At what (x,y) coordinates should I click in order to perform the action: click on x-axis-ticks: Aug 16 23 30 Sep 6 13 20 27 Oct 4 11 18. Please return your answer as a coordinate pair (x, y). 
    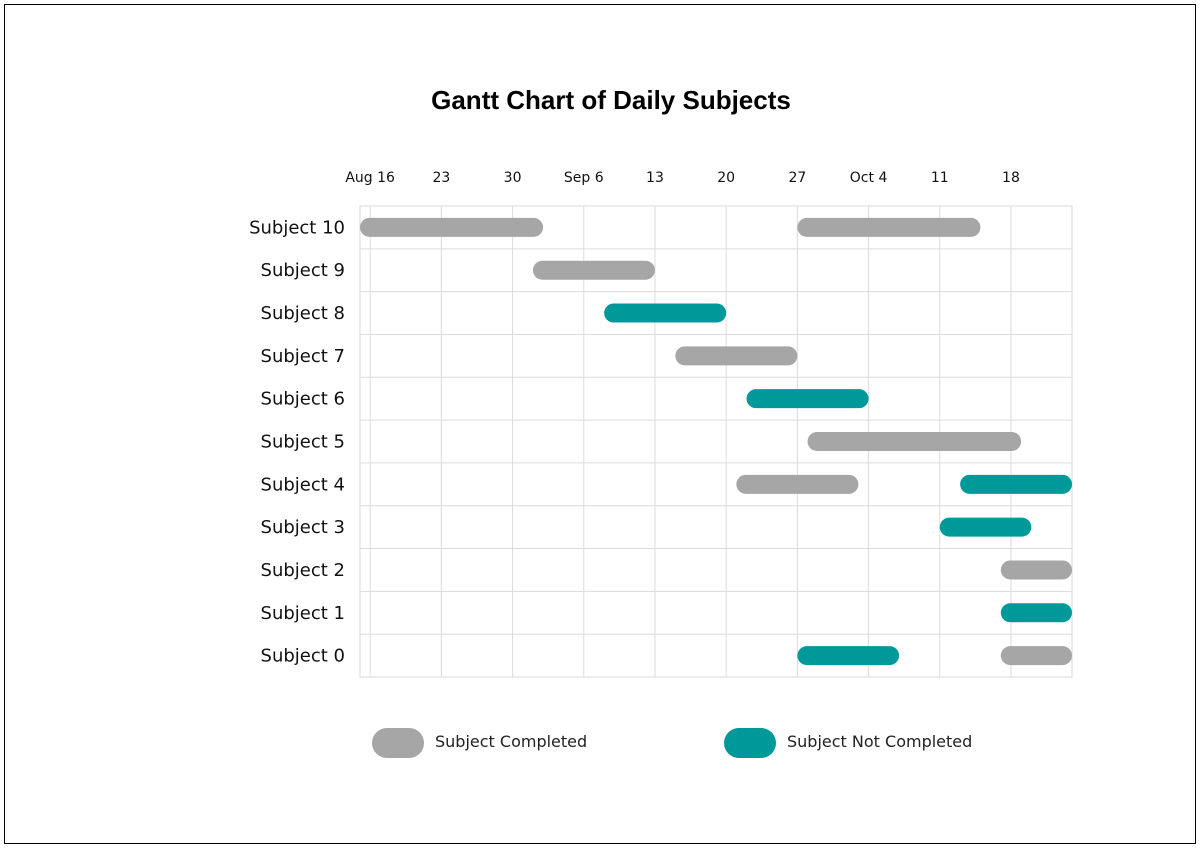
    Looking at the image, I should click on (682, 178).